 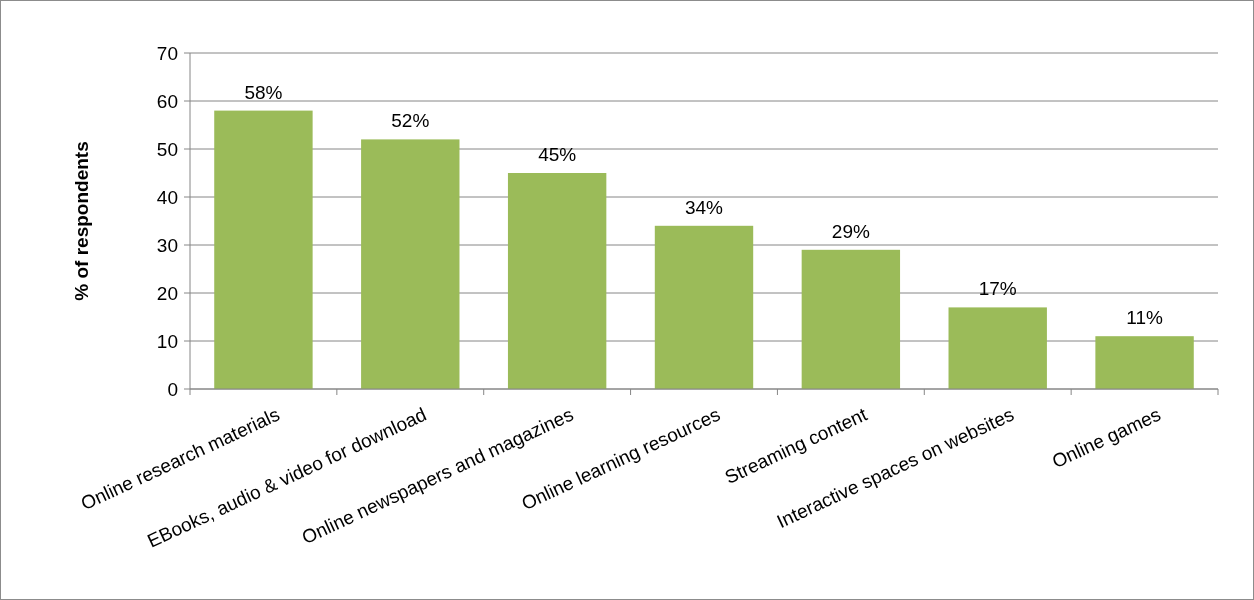 I want to click on data-label: 34%, so click(x=704, y=207).